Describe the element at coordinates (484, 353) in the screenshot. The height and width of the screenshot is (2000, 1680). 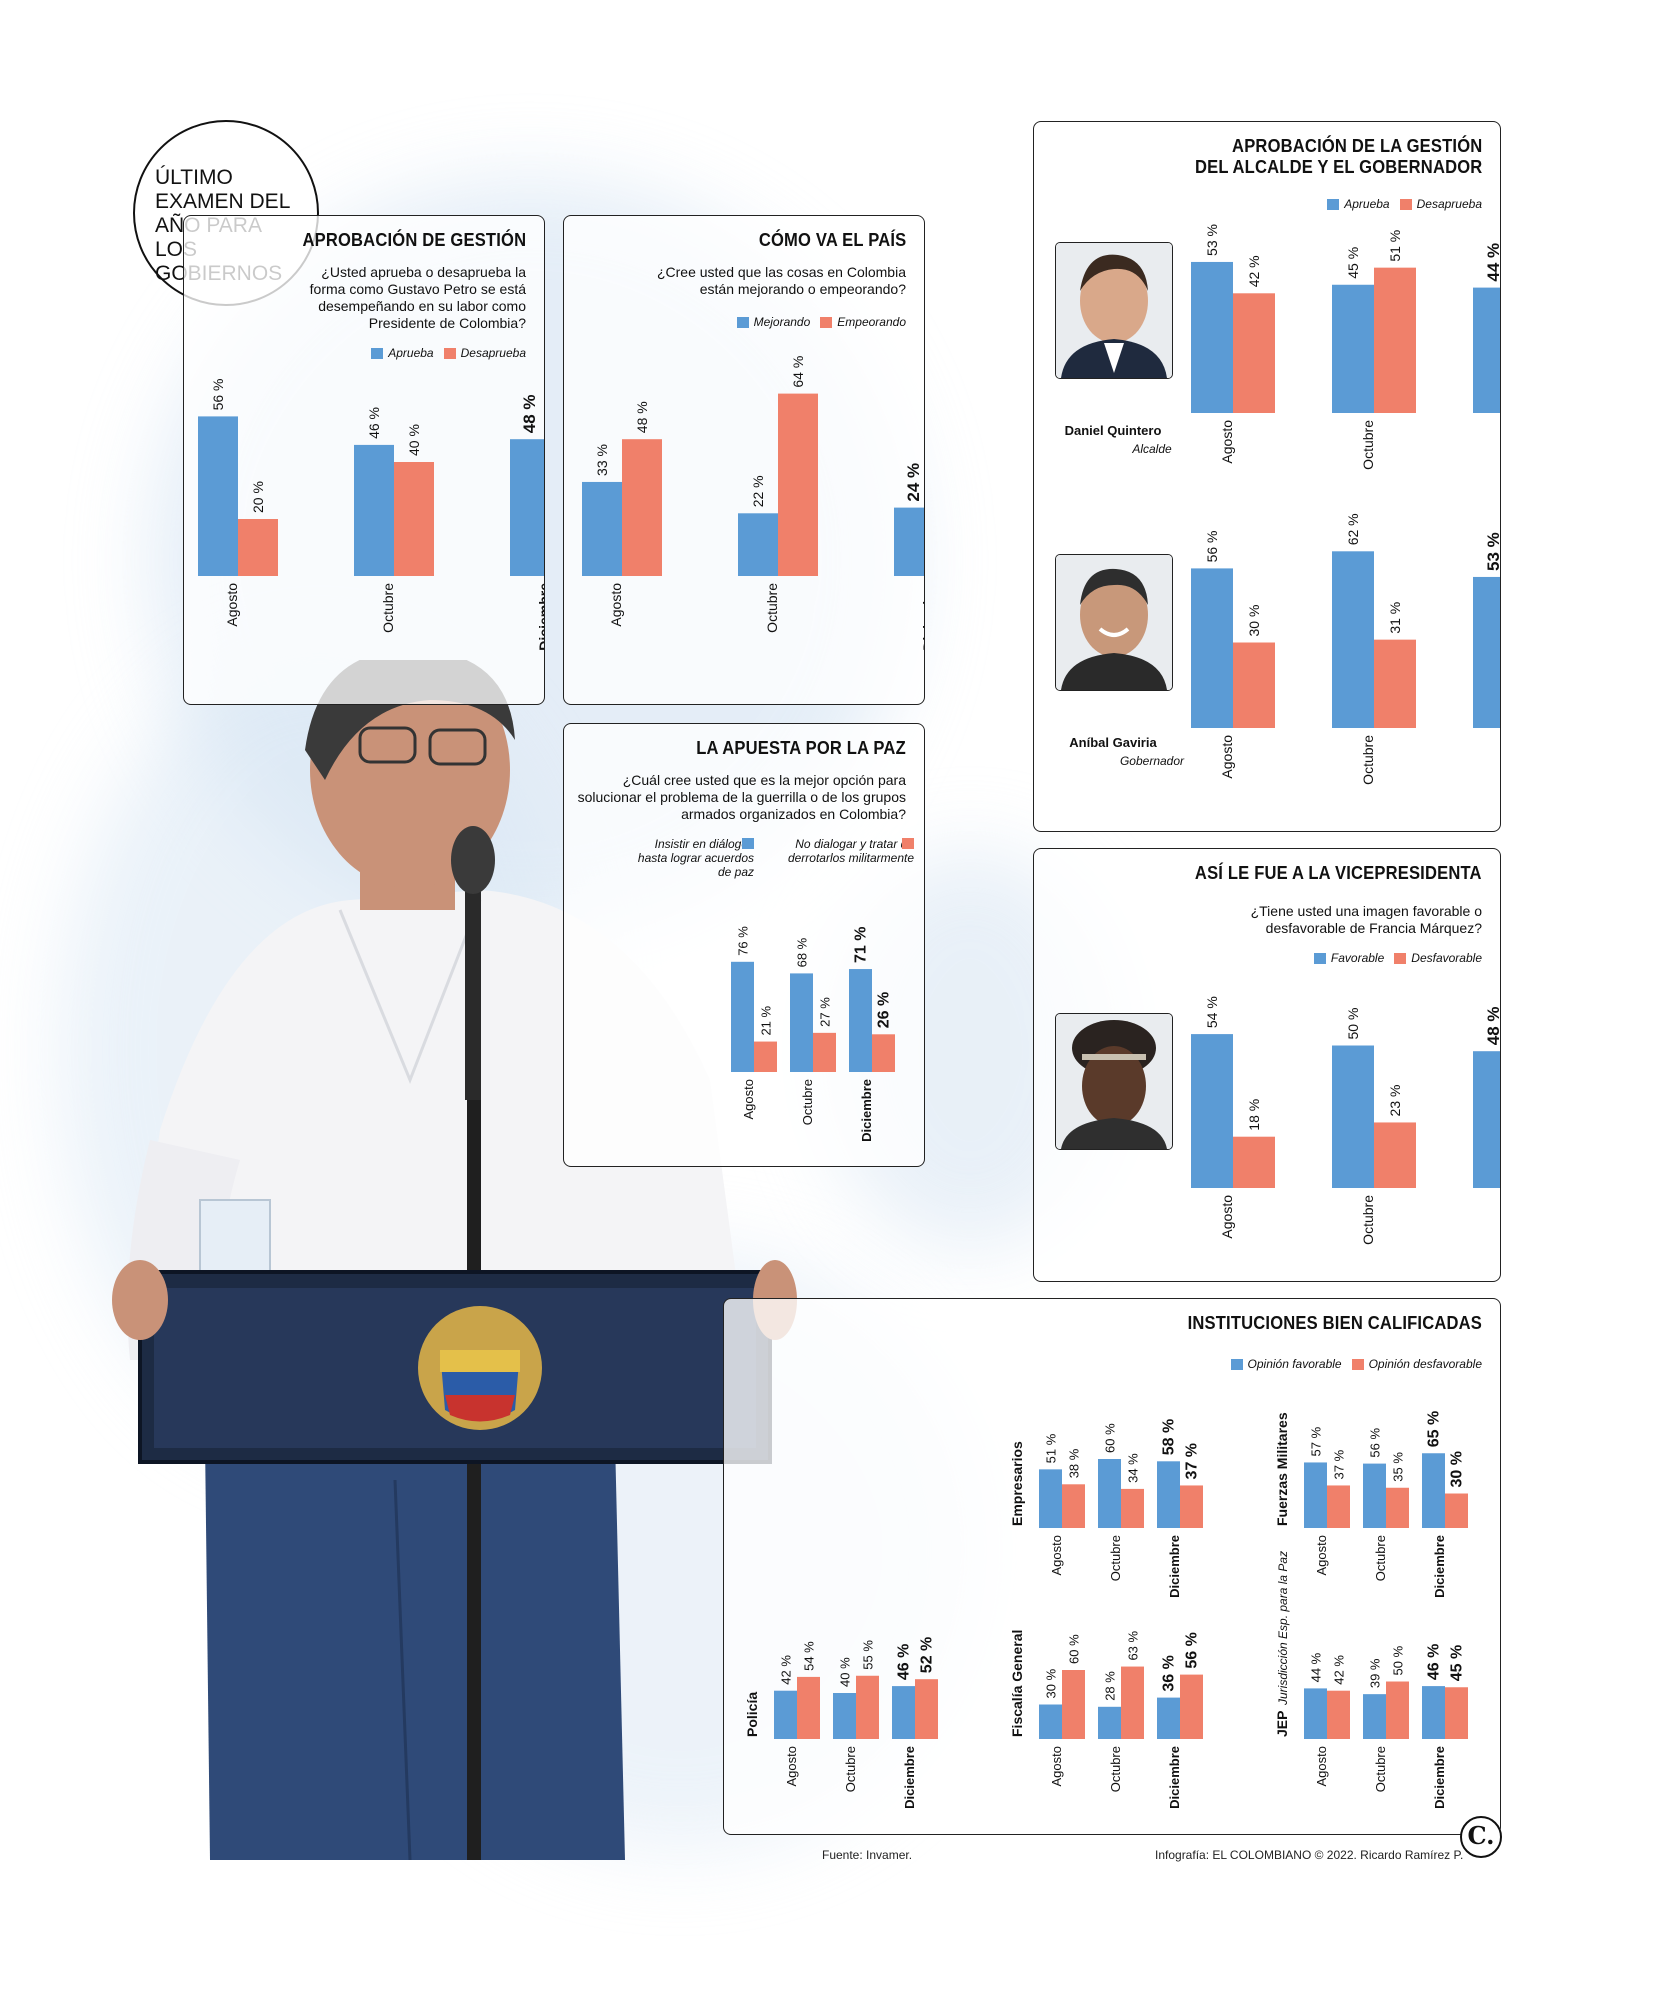
I see `legend-item-desaprueba: Desaprueba` at that location.